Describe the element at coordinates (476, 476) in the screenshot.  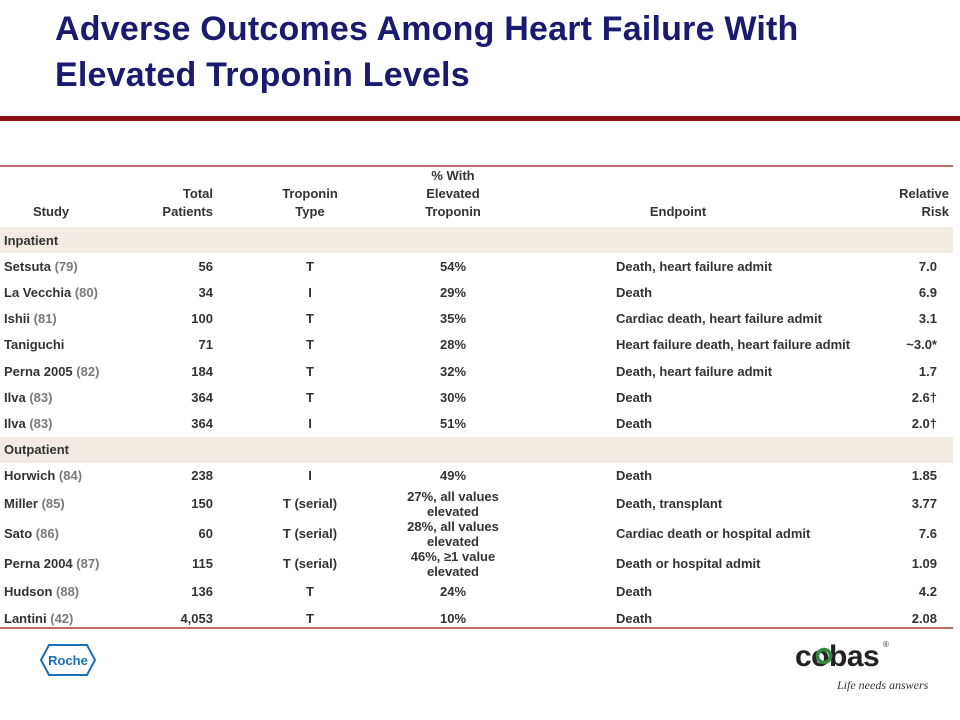
I see `table-row: Horwich (84) 238 I 49% Death 1.85` at that location.